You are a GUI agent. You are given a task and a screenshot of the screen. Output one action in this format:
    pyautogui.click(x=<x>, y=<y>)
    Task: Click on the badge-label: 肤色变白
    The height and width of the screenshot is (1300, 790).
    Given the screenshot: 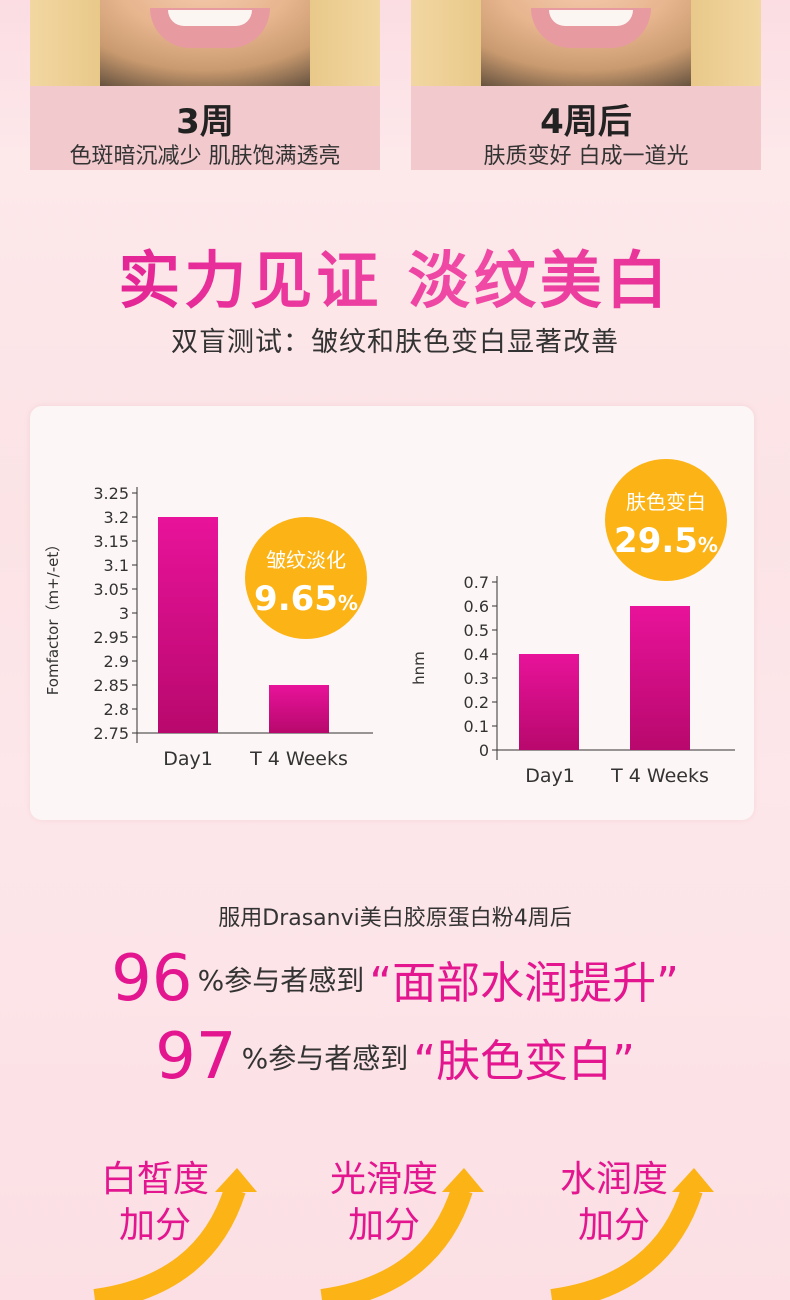 What is the action you would take?
    pyautogui.click(x=666, y=502)
    